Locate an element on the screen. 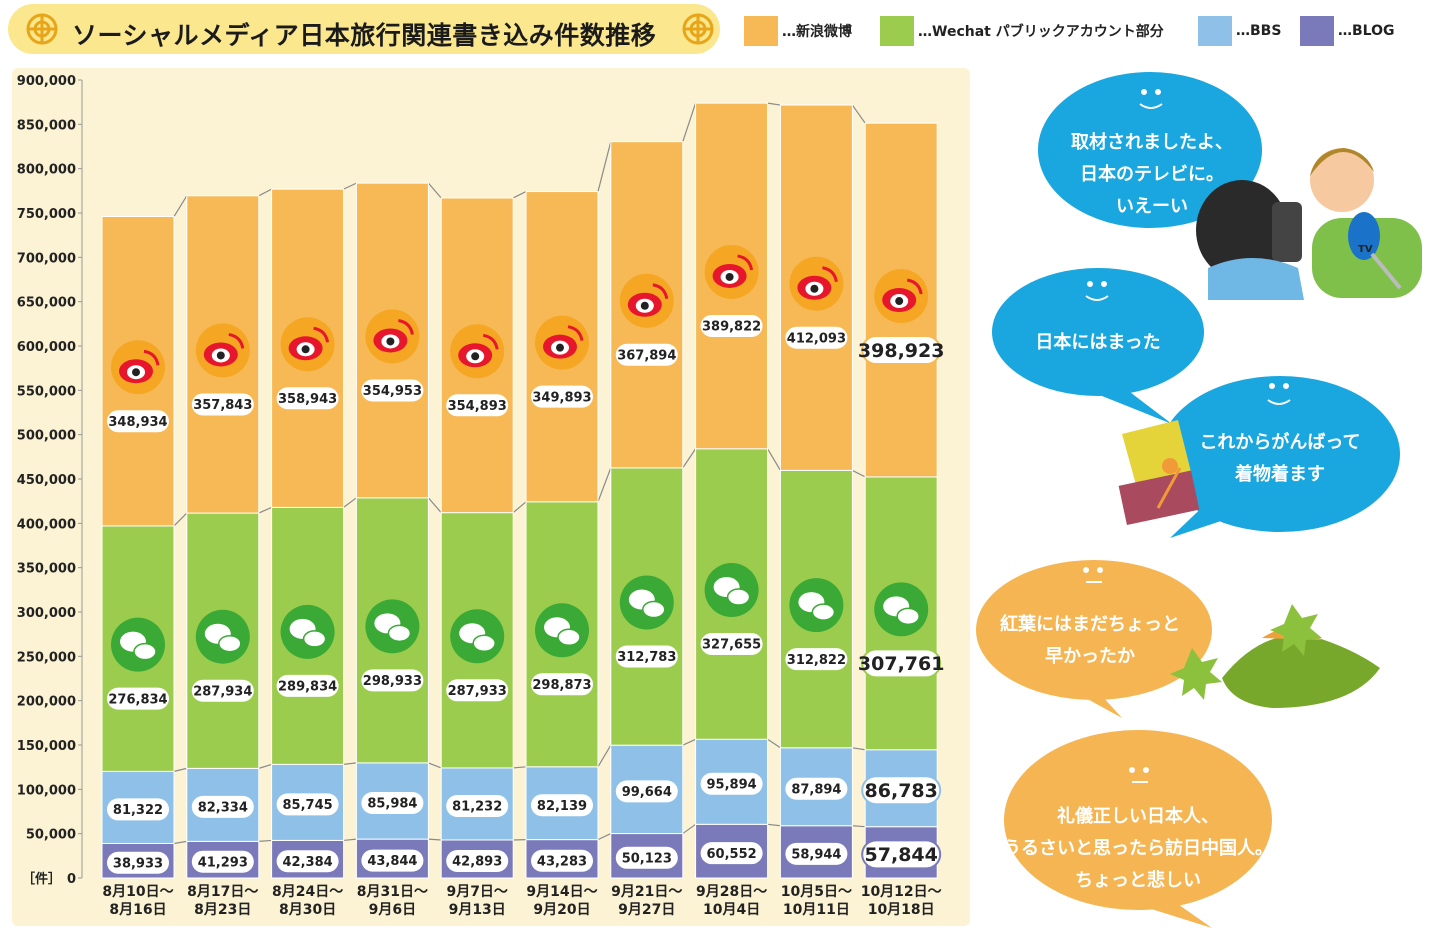  data-label-weibo: 357,843 is located at coordinates (222, 404).